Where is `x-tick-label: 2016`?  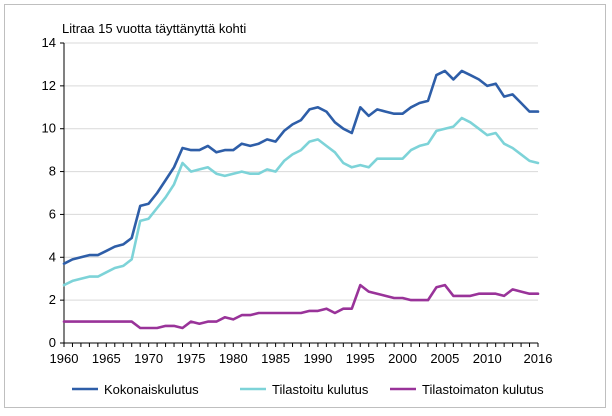 x-tick-label: 2016 is located at coordinates (538, 358).